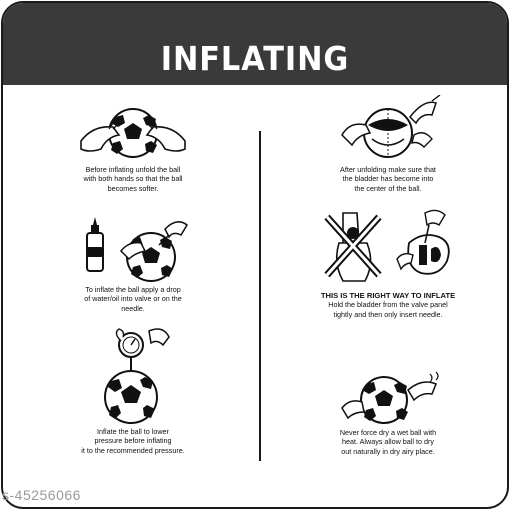 This screenshot has width=512, height=512. I want to click on caption-line: pressure before inflating, so click(133, 441).